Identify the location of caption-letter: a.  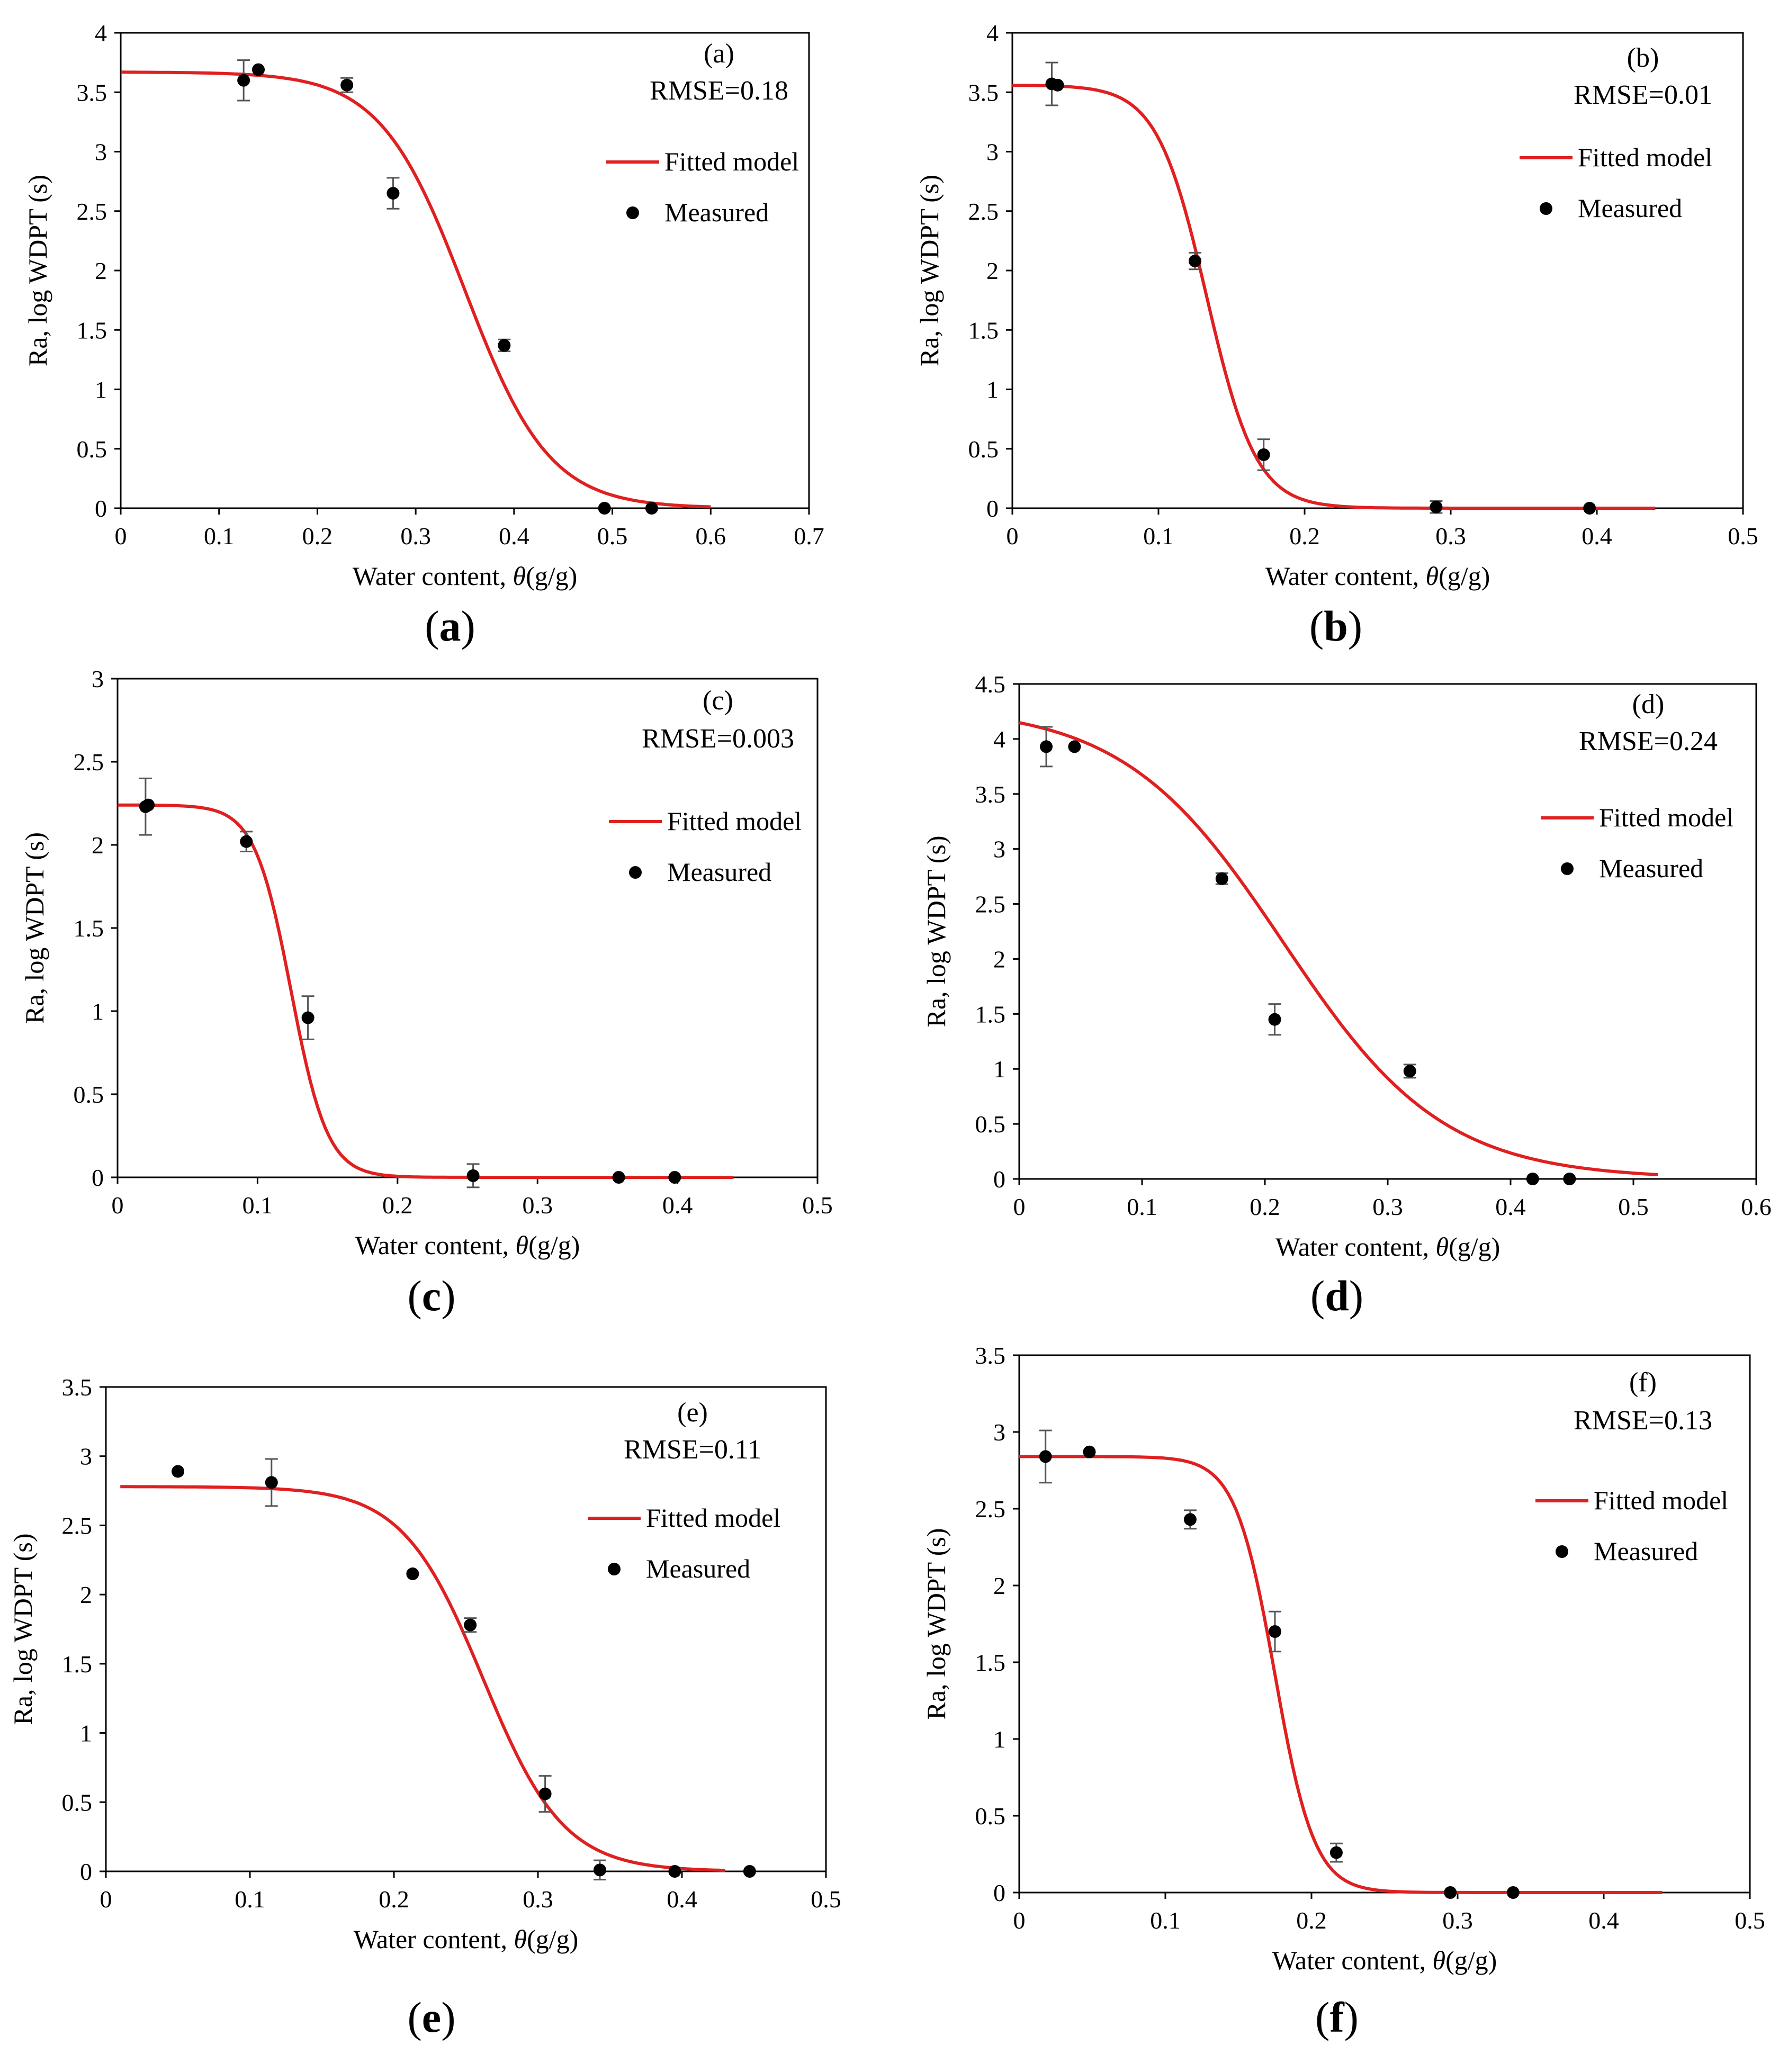
(450, 626).